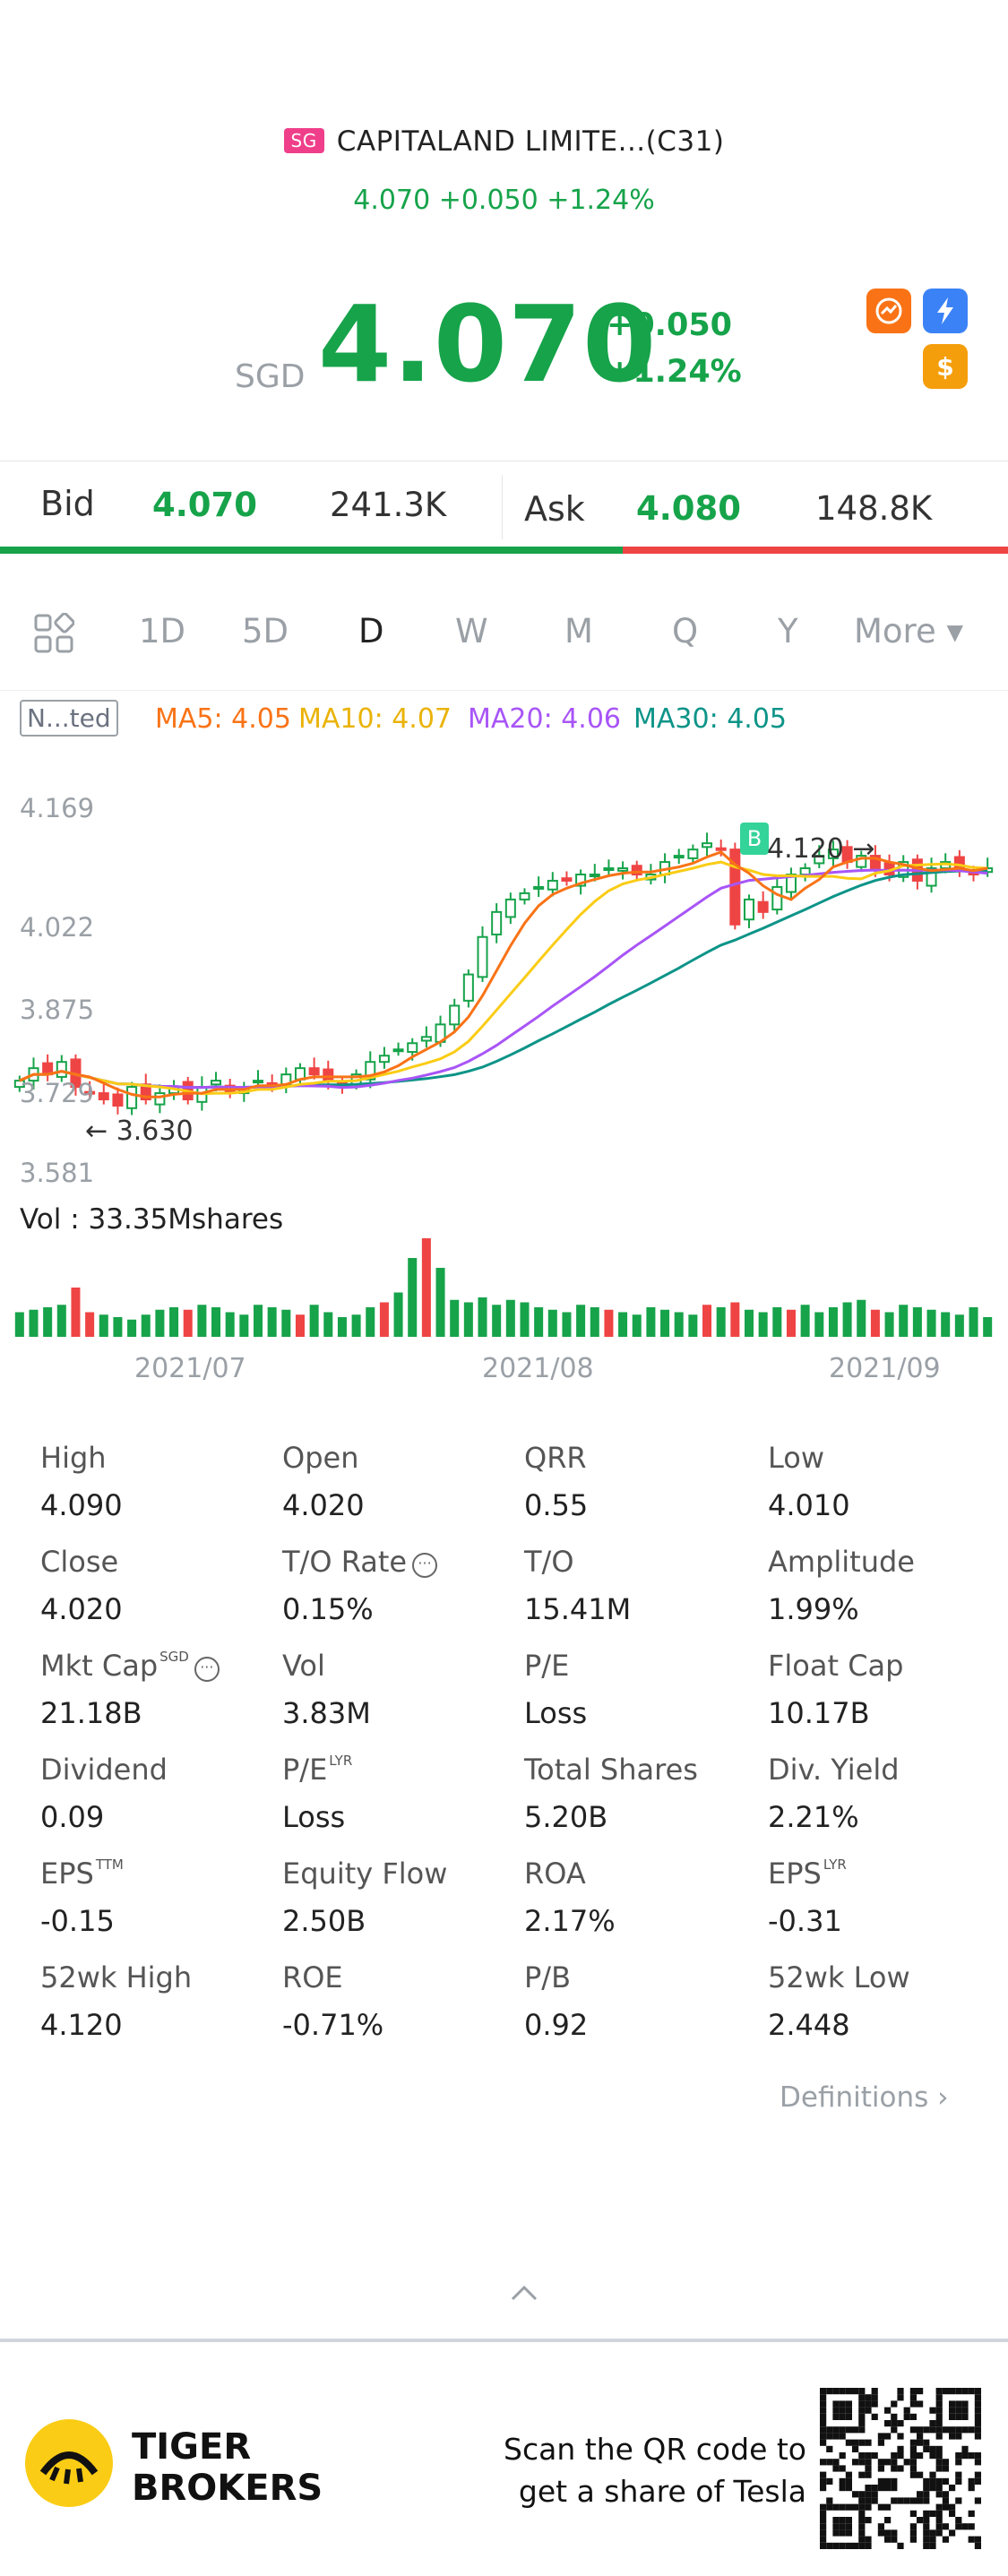 The width and height of the screenshot is (1008, 2576). What do you see at coordinates (69, 718) in the screenshot?
I see `adjust-mode-button: N...ted` at bounding box center [69, 718].